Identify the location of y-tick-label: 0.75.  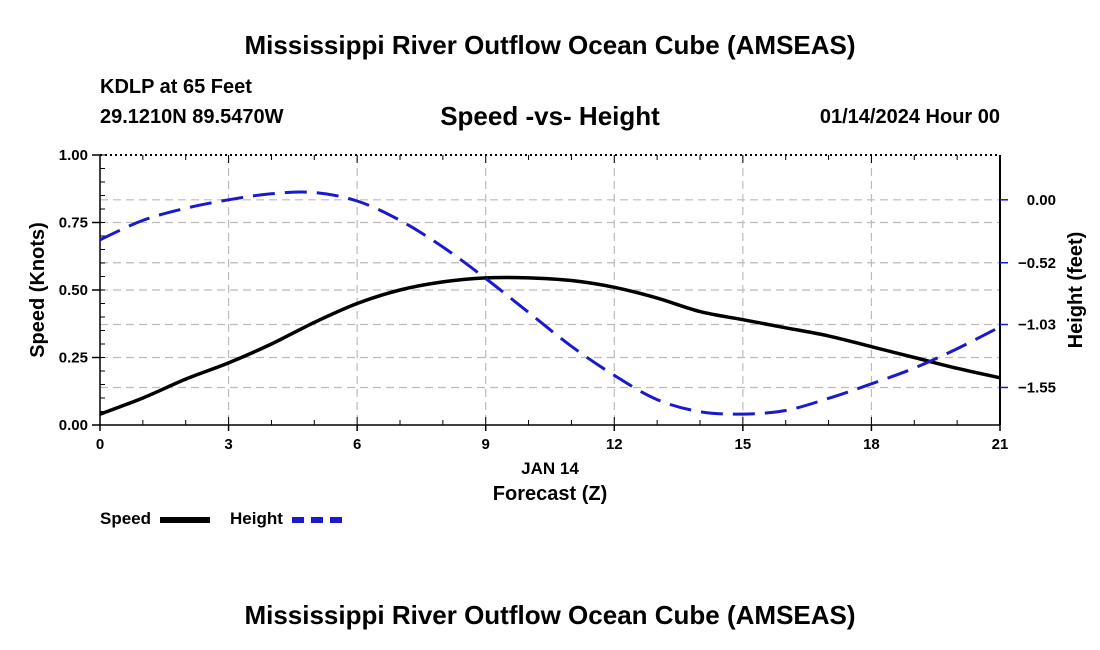
(73, 223).